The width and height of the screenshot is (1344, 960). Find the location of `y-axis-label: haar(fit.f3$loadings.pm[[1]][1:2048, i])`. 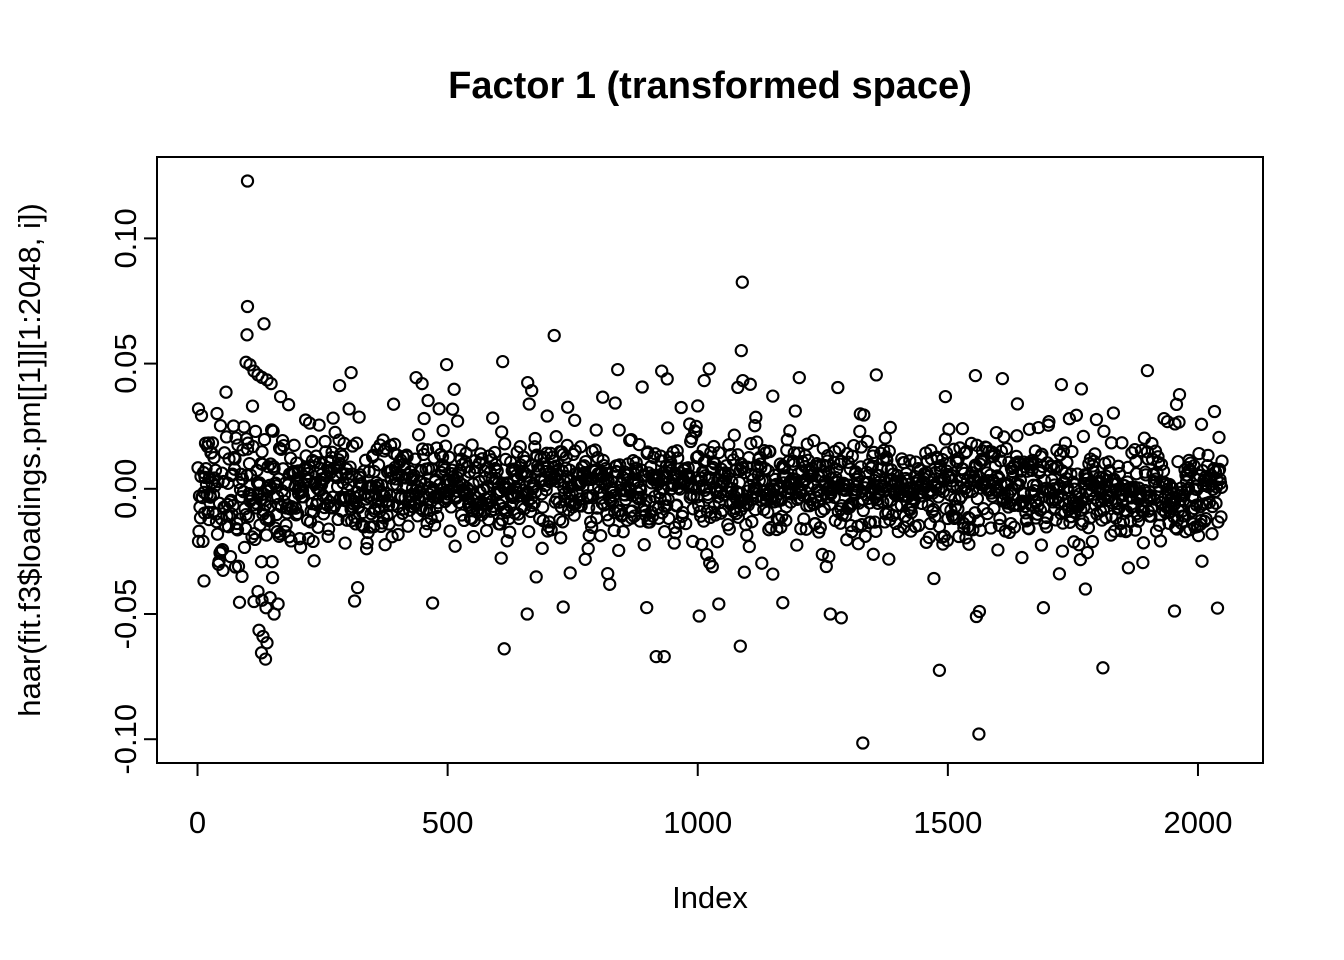

y-axis-label: haar(fit.f3$loadings.pm[[1]][1:2048, i]) is located at coordinates (29, 460).